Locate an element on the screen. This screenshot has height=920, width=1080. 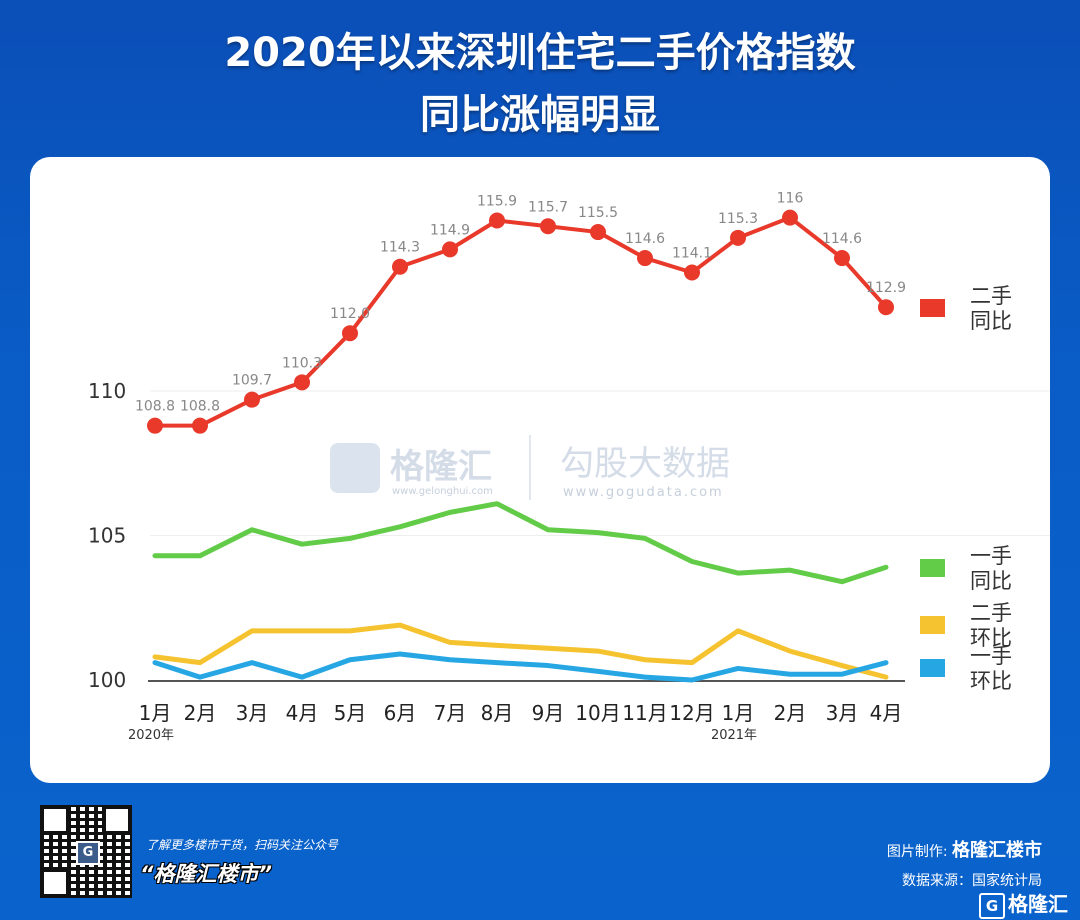
x-tick-label: 10月 is located at coordinates (597, 713).